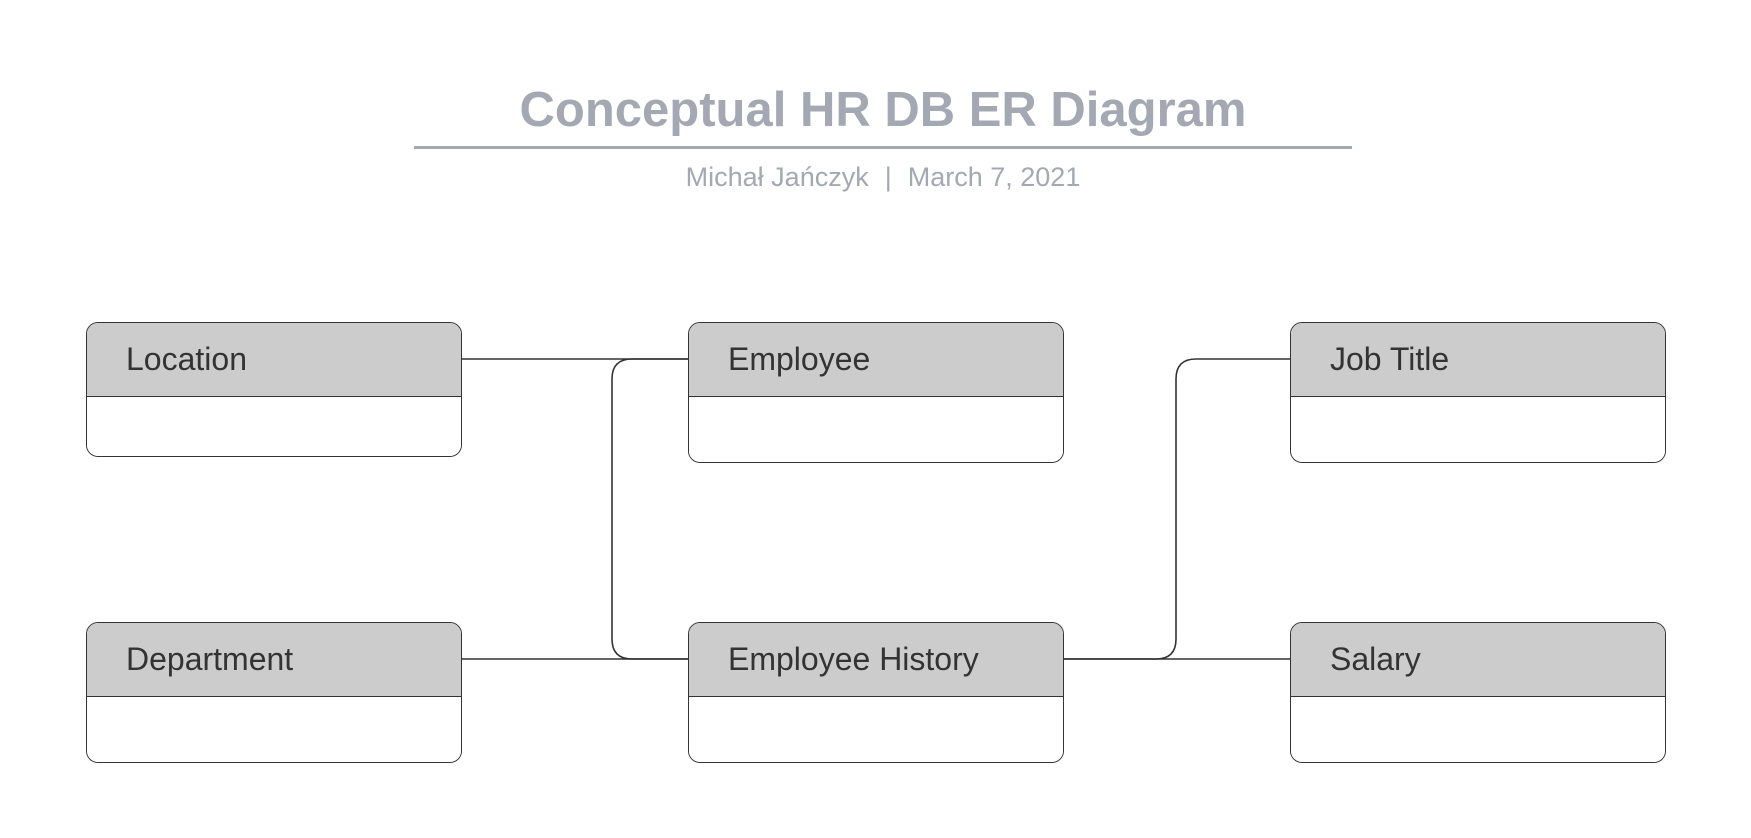  Describe the element at coordinates (1177, 509) in the screenshot. I see `connector-jobtitle-employee-history` at that location.